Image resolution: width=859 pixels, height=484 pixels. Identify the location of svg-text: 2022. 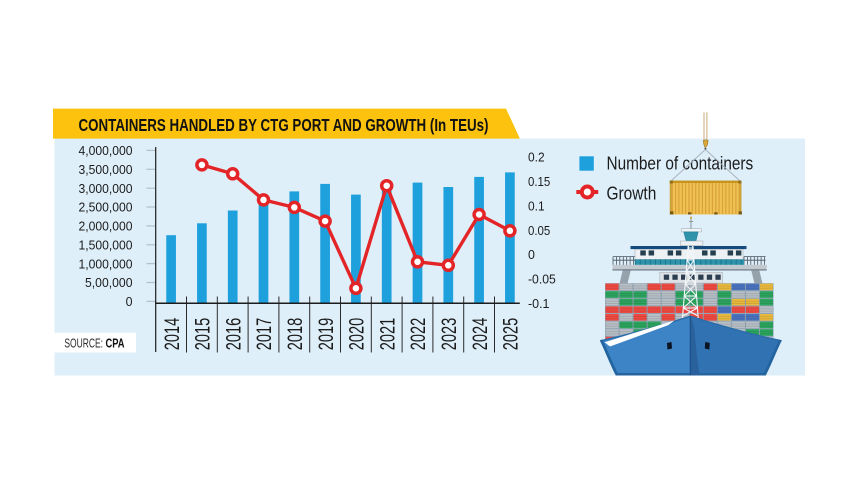
(418, 334).